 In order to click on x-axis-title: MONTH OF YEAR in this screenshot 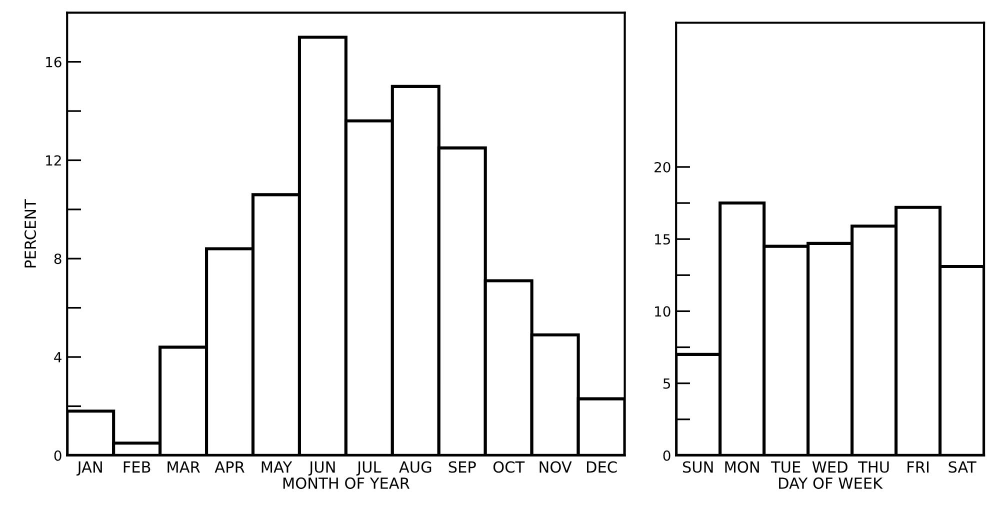, I will do `click(346, 483)`.